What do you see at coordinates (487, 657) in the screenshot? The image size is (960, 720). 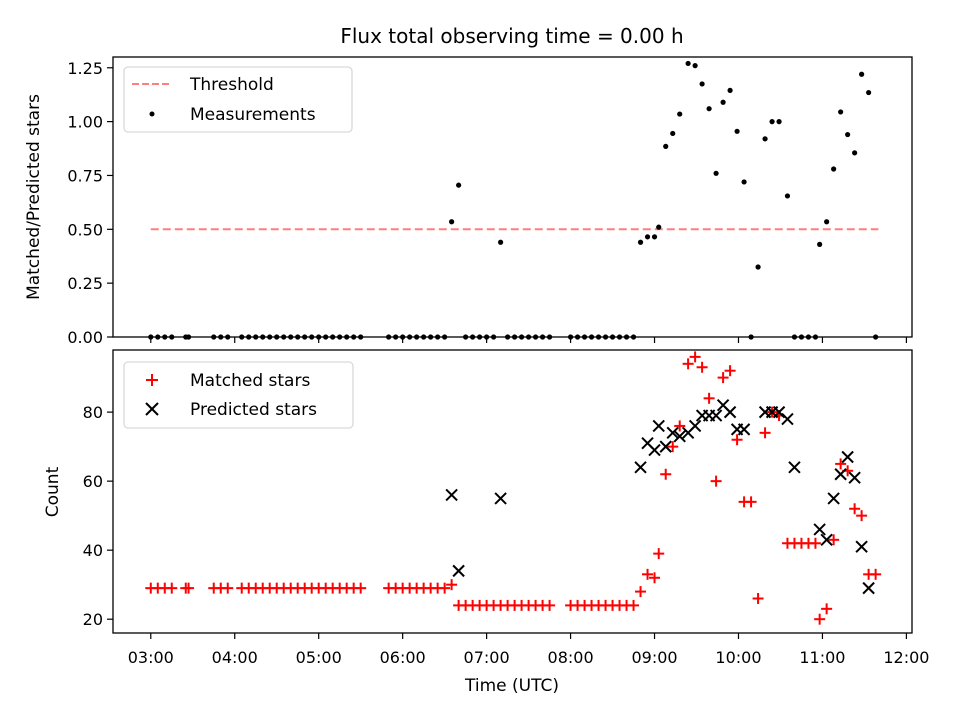 I see `x-tick-label: 07:00` at bounding box center [487, 657].